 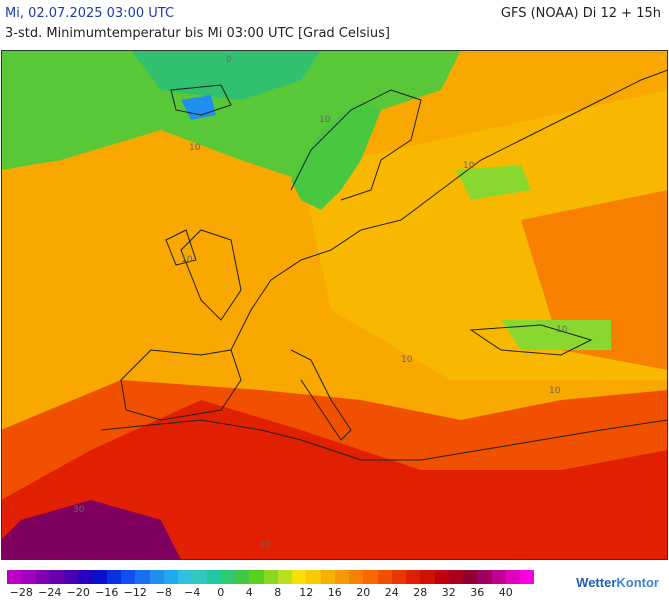 What do you see at coordinates (505, 592) in the screenshot?
I see `legend-tick-label: 40` at bounding box center [505, 592].